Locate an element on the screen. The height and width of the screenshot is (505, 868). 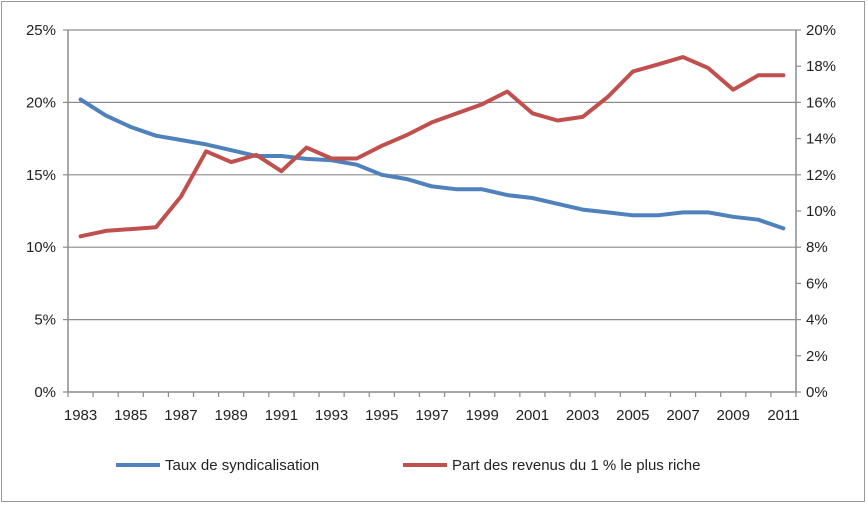
right-axis-ticks: 0% 2% 4% 6% 8% 10% 12% 14% 16% 18% 20% is located at coordinates (821, 211).